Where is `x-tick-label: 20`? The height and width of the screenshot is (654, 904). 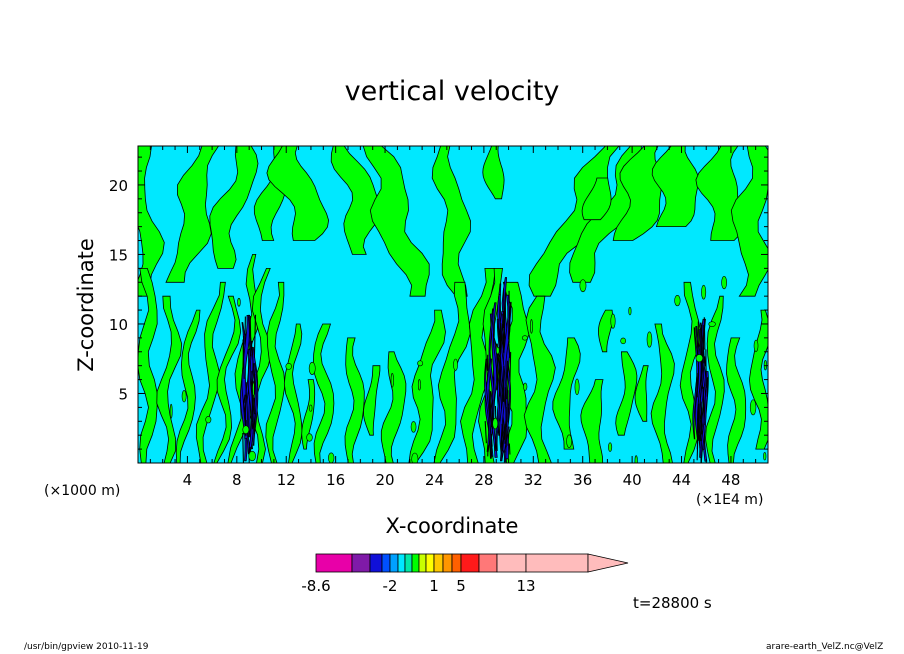 x-tick-label: 20 is located at coordinates (385, 480).